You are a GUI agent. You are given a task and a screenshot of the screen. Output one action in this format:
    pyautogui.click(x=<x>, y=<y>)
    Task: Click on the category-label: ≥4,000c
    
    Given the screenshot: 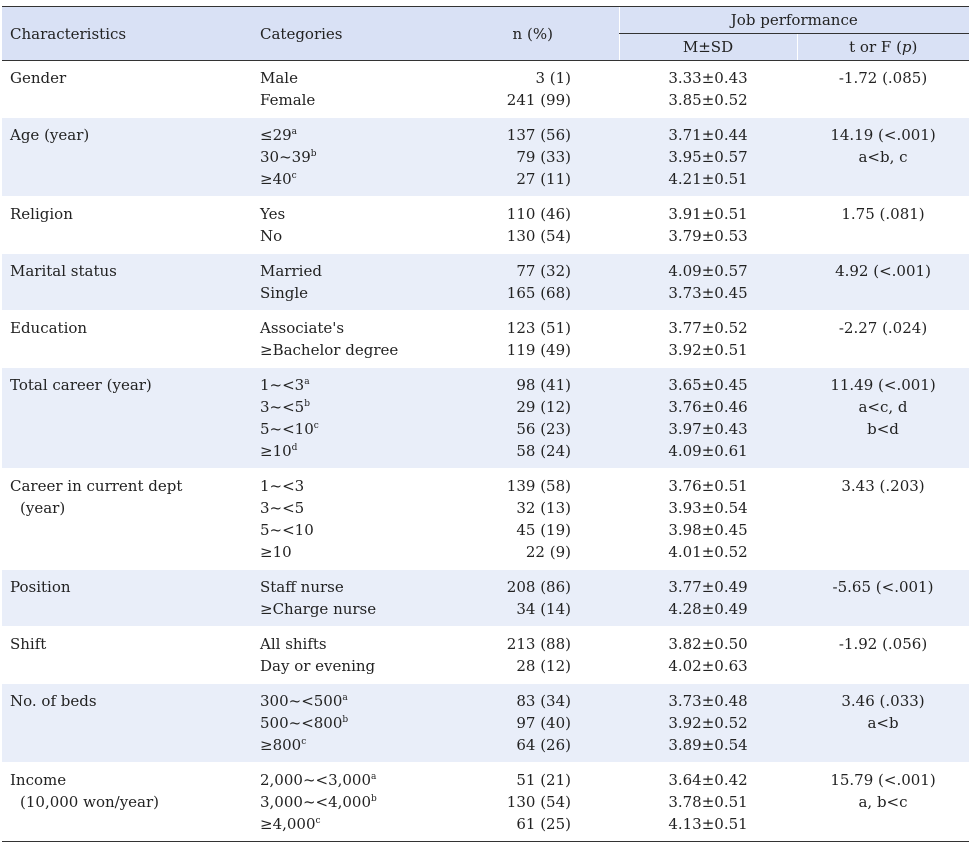 What is the action you would take?
    pyautogui.click(x=353, y=824)
    